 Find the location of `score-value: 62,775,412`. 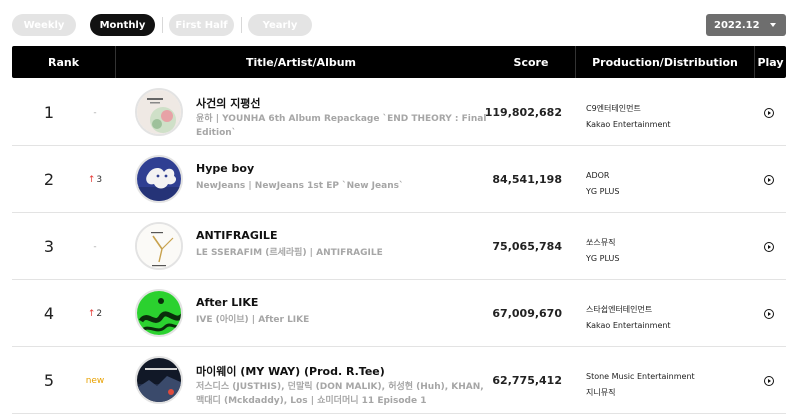

score-value: 62,775,412 is located at coordinates (527, 380).